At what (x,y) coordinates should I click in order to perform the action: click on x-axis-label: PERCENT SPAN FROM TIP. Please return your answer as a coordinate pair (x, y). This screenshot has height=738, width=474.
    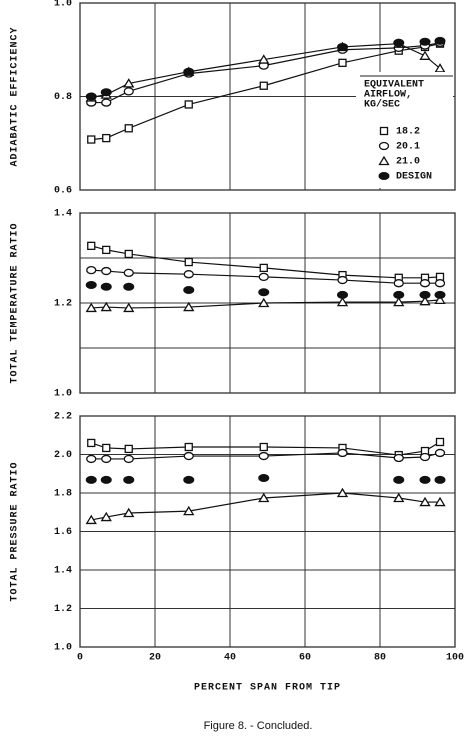
    Looking at the image, I should click on (267, 688).